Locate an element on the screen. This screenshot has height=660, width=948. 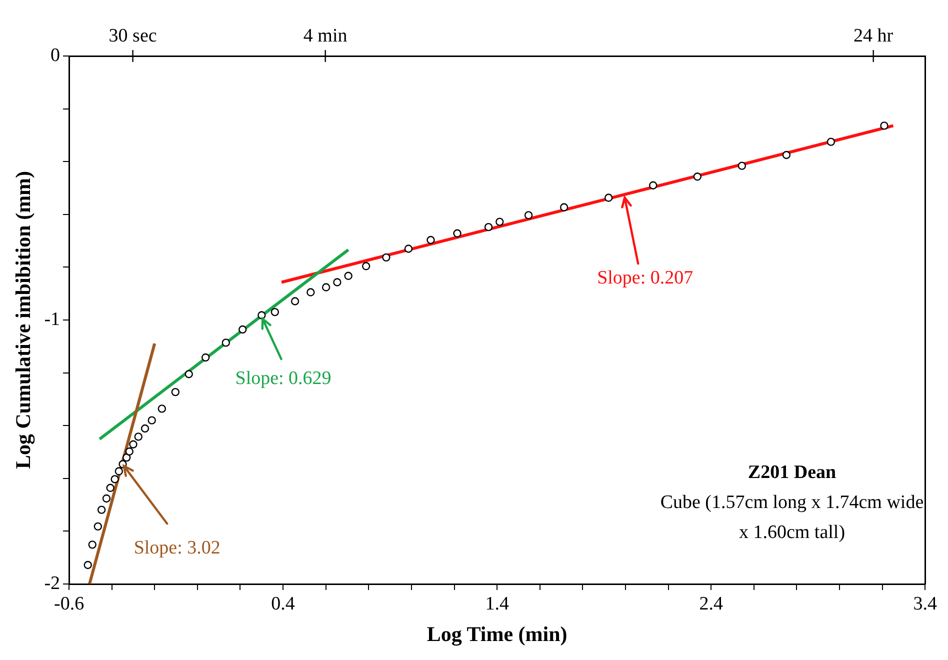
x-tick-label: -0.6 is located at coordinates (69, 603).